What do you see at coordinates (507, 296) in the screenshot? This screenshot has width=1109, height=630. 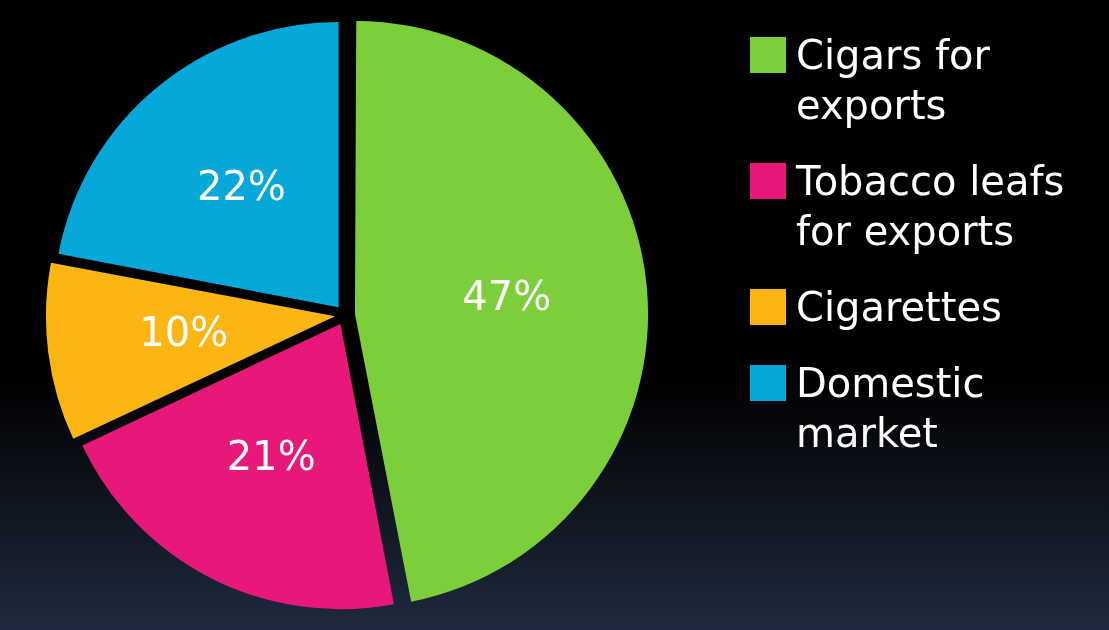 I see `data-label: 47%` at bounding box center [507, 296].